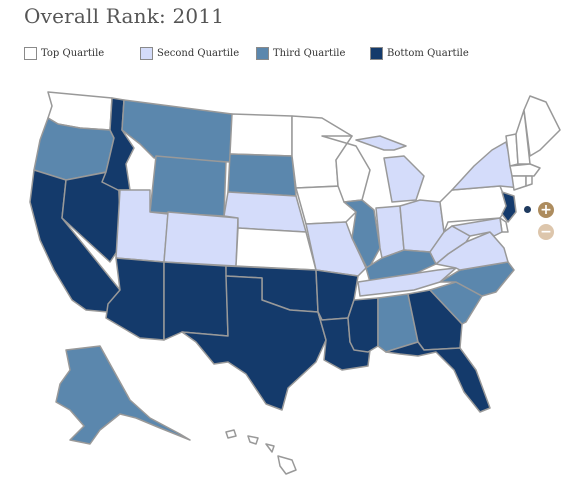  I want to click on state-fl, so click(438, 377).